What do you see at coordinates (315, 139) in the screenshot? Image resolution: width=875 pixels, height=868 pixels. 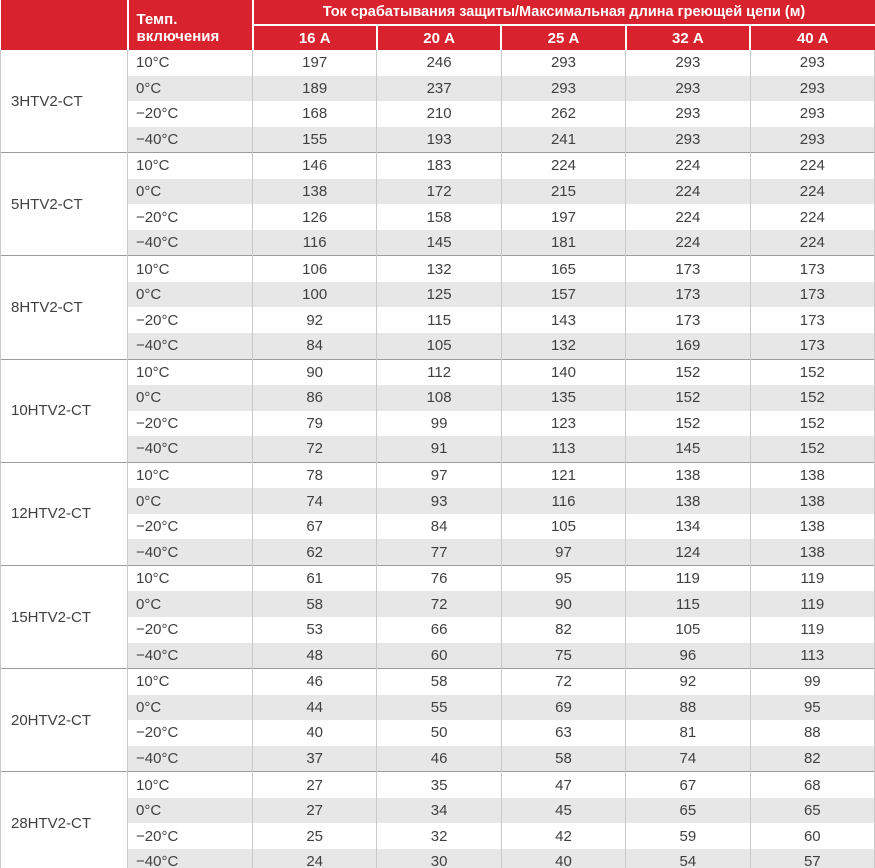 I see `max-length-value-cell: 155` at bounding box center [315, 139].